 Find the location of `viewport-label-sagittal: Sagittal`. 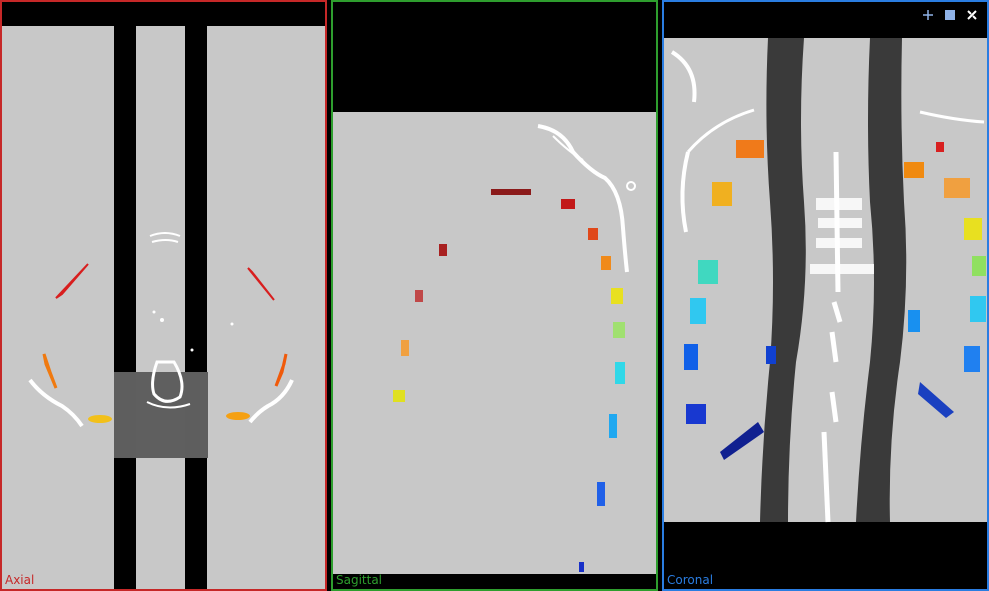

viewport-label-sagittal: Sagittal is located at coordinates (359, 580).